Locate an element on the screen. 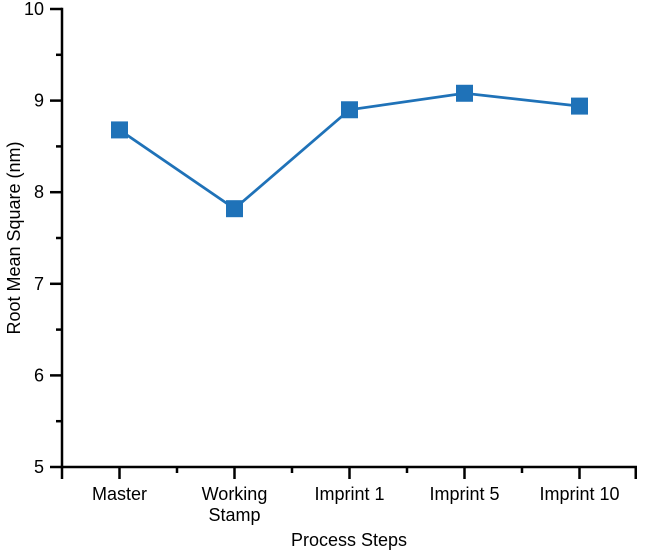  x-tick-label: Imprint 10 is located at coordinates (579, 494).